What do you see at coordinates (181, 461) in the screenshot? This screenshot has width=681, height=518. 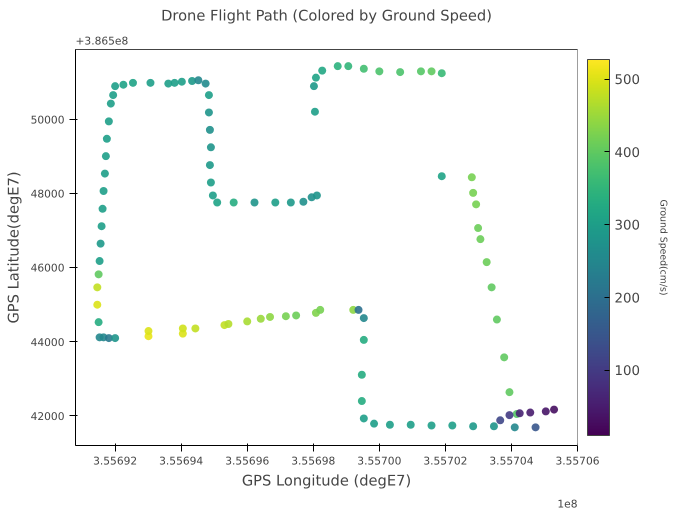 I see `x-tick-label: 3.55694` at bounding box center [181, 461].